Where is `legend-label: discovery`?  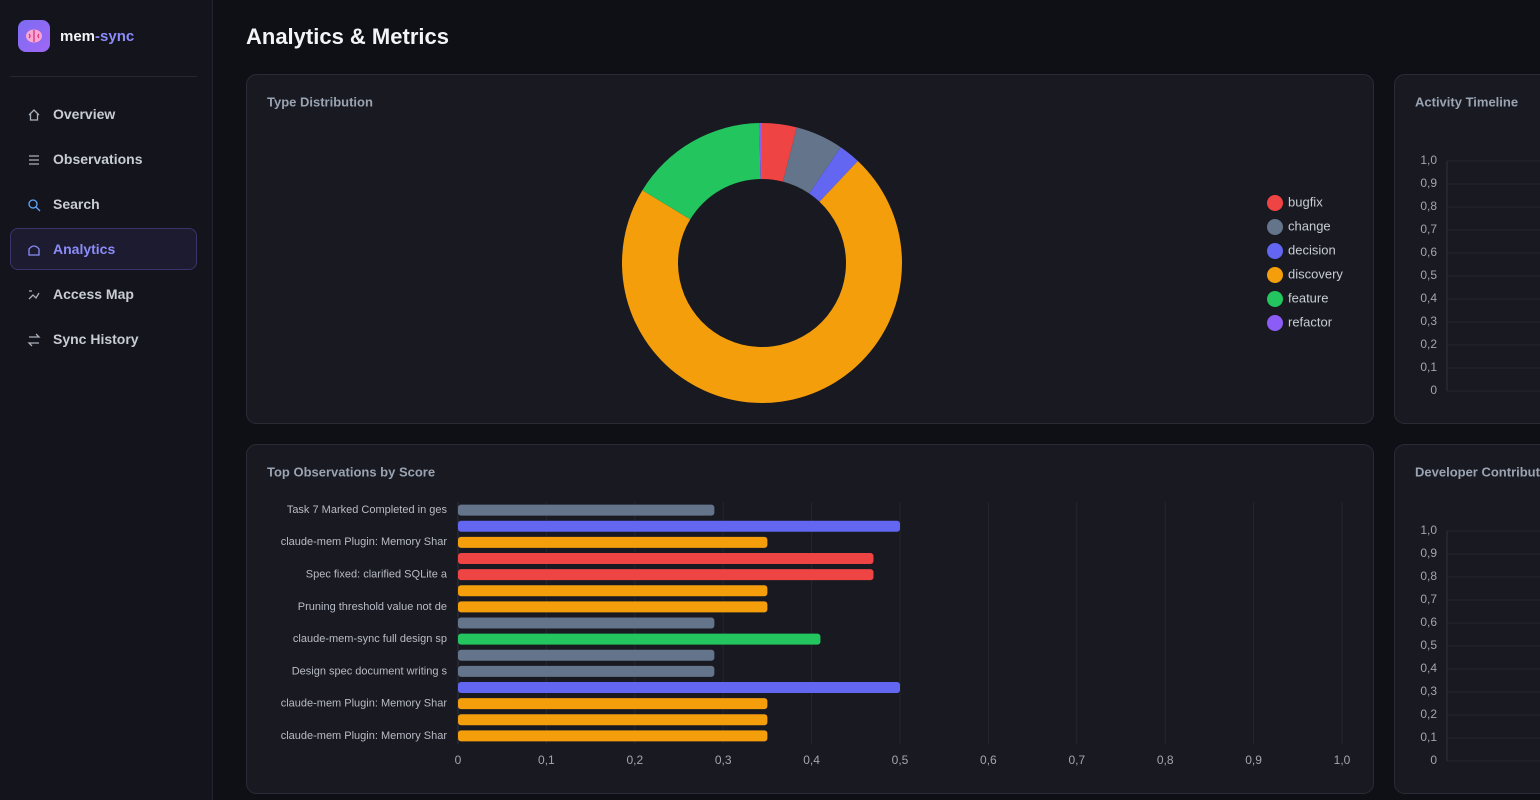
legend-label: discovery is located at coordinates (1315, 273).